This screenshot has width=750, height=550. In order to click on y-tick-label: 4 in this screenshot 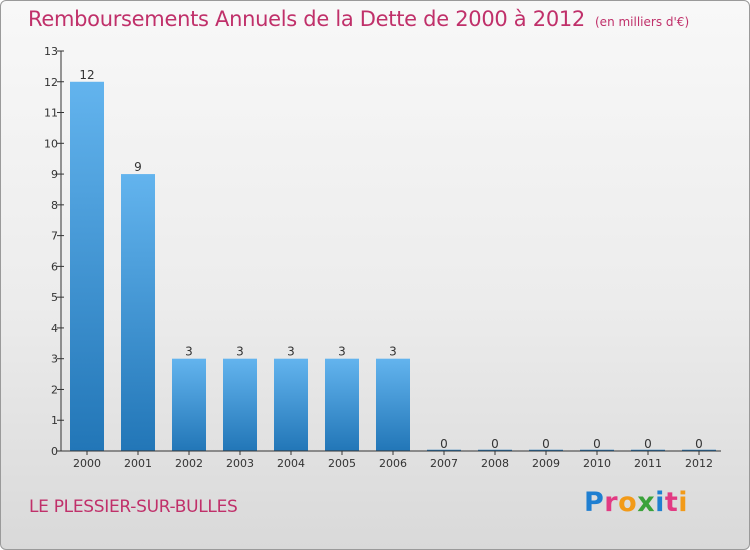, I will do `click(54, 328)`.